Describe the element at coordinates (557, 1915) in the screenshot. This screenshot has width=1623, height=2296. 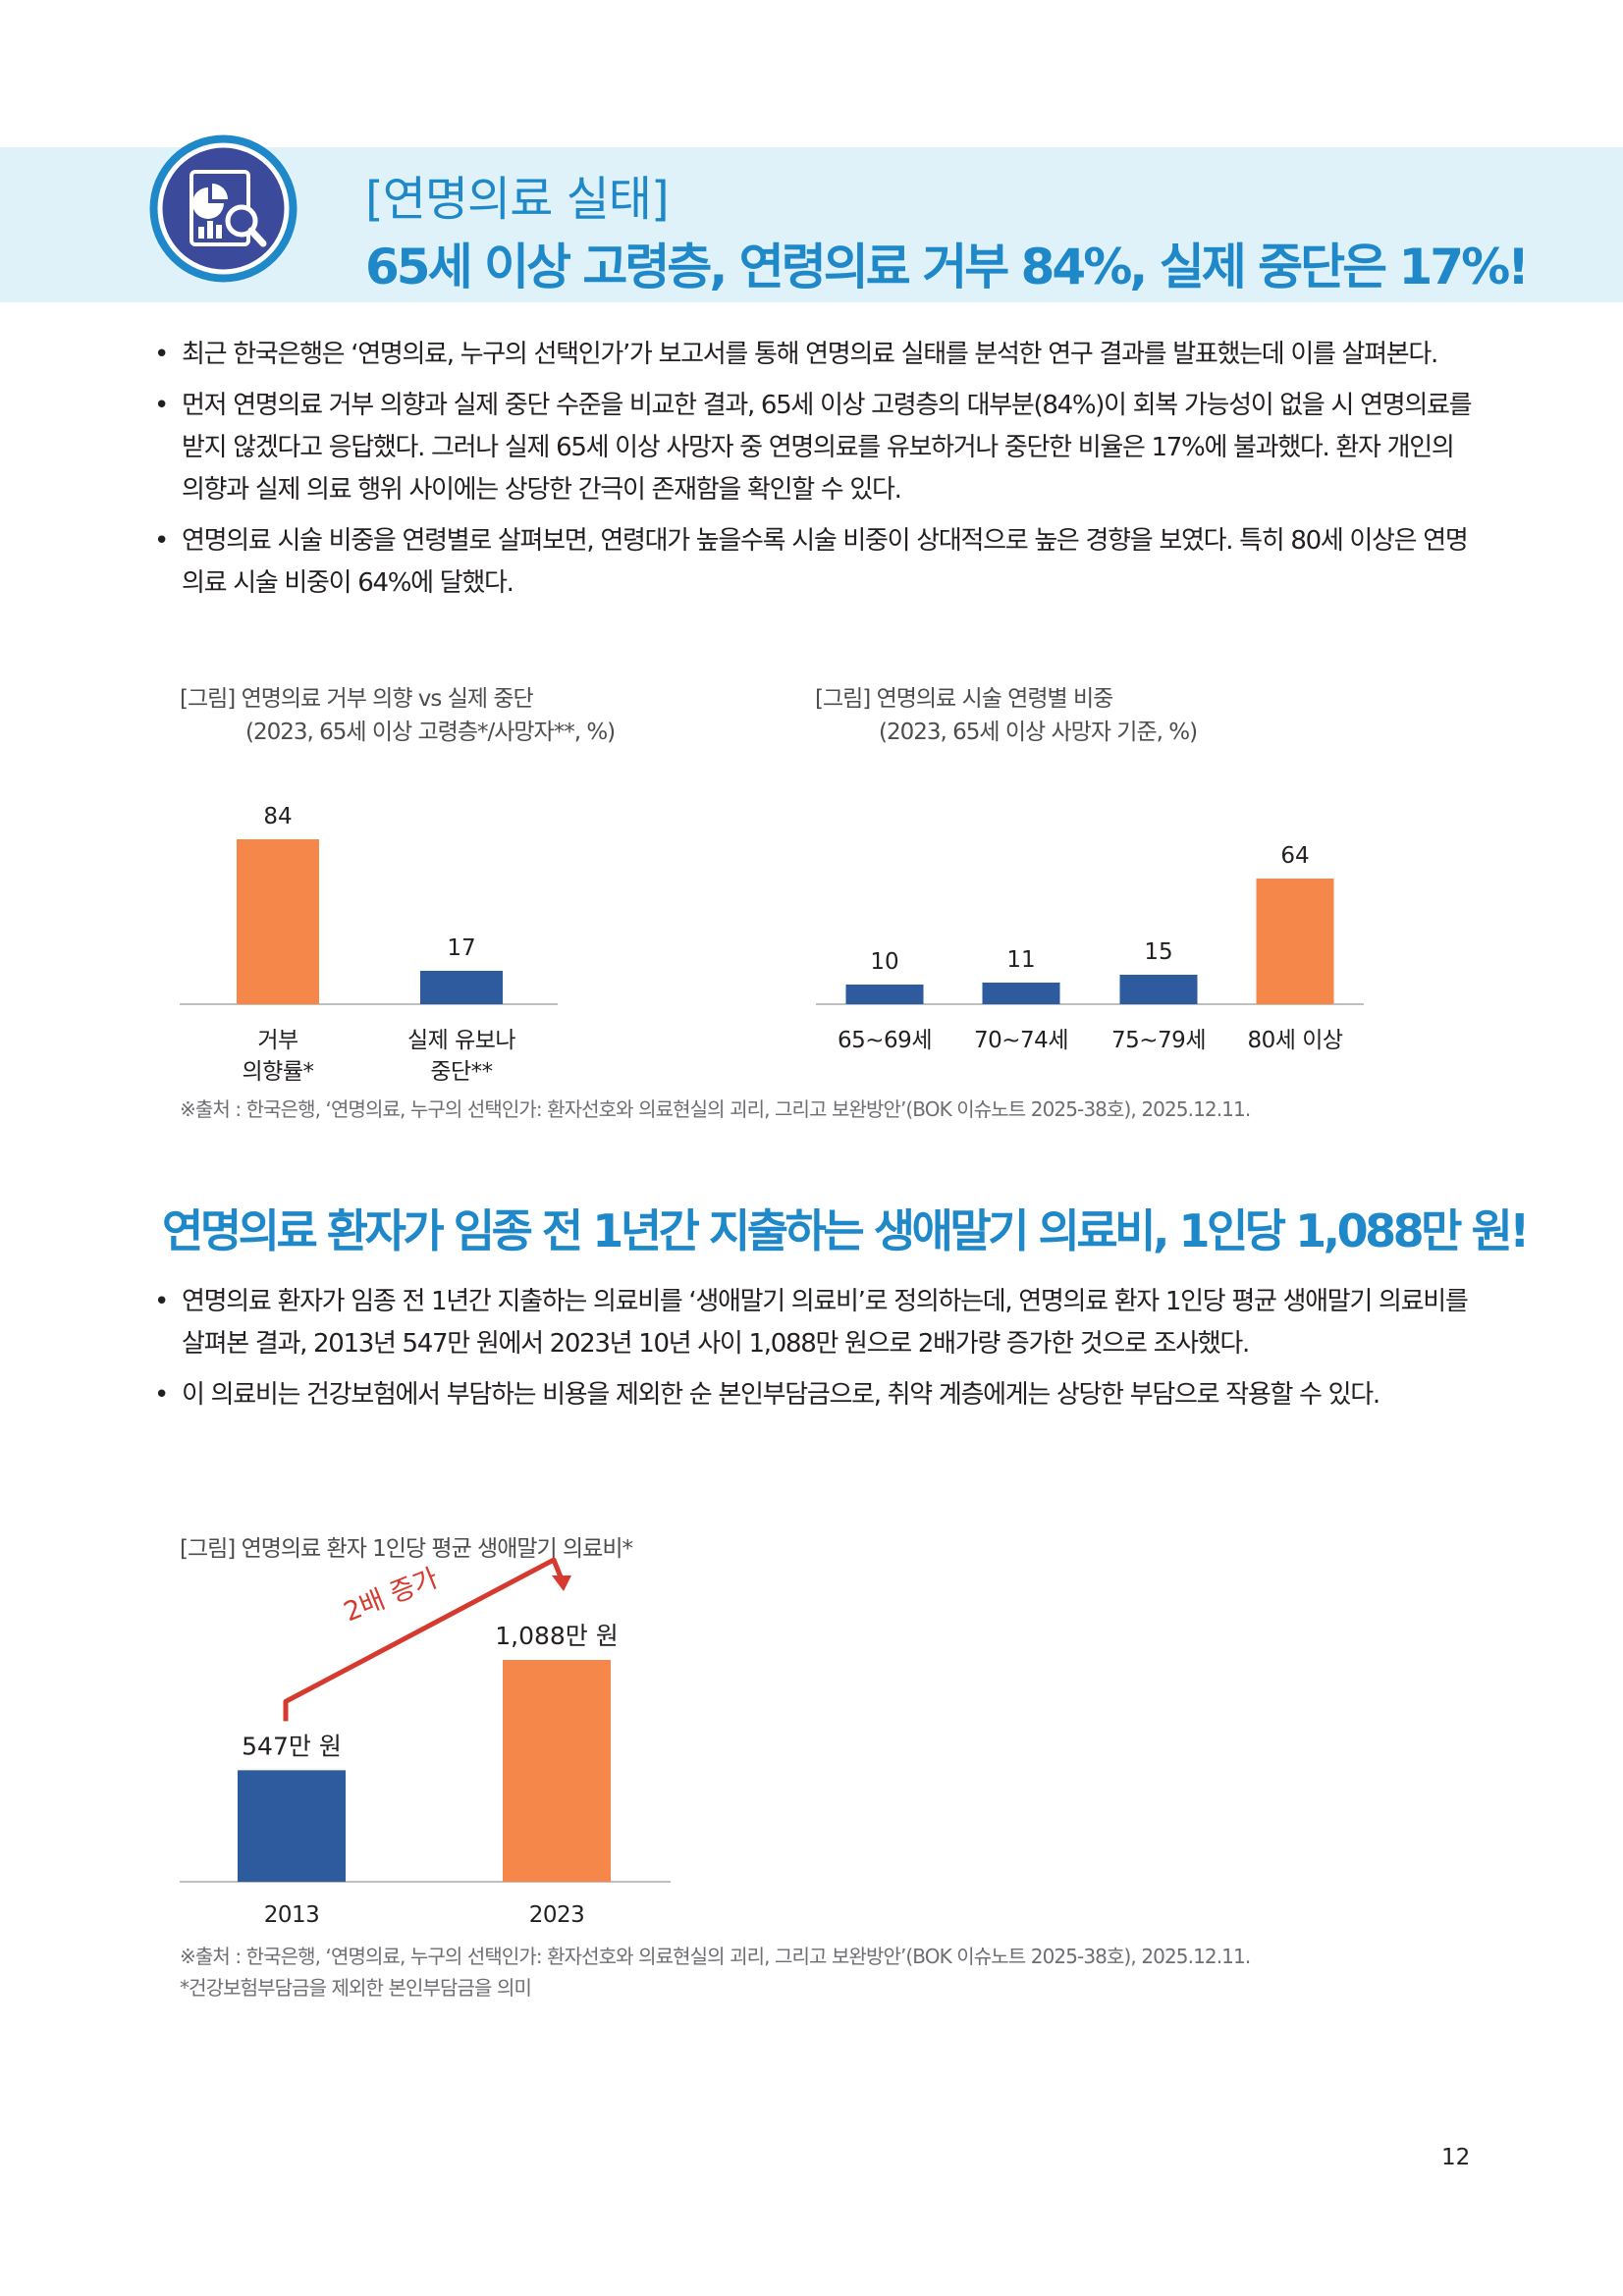
I see `chart-3-category-label: 2023` at that location.